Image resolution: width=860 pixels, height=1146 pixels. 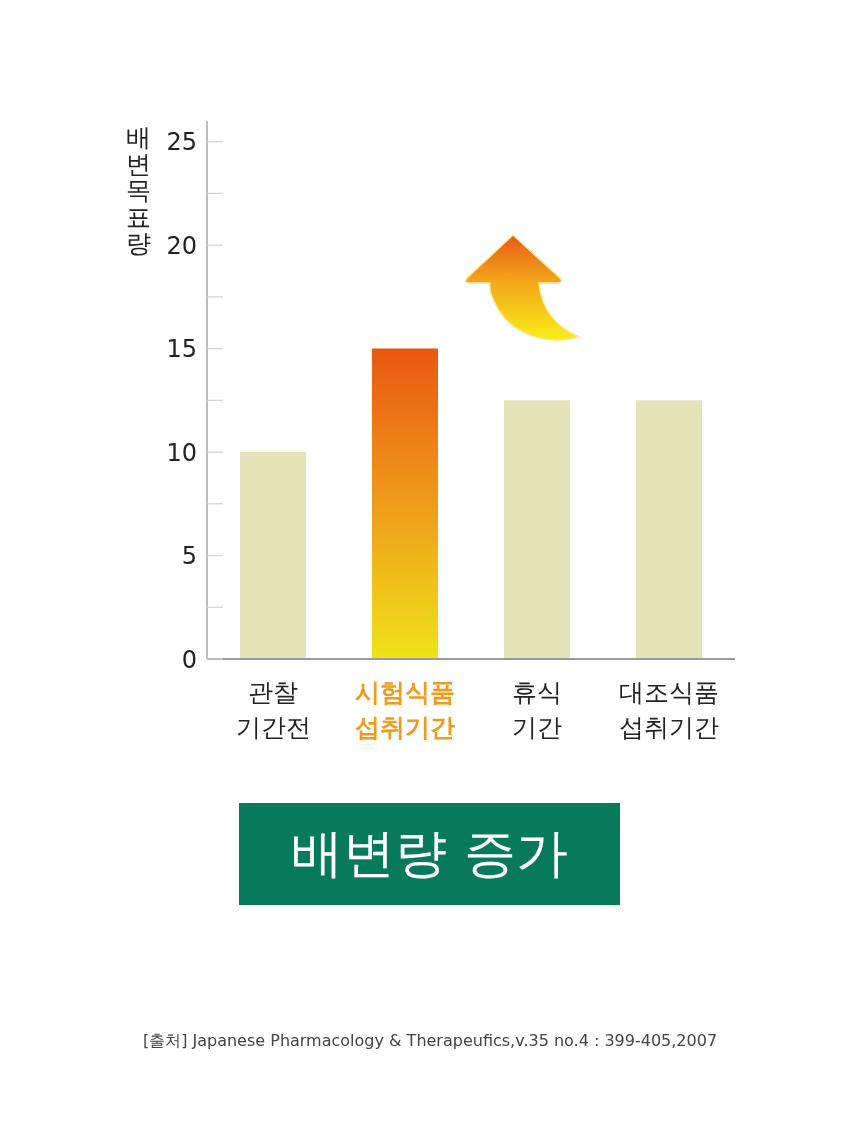 I want to click on text: [출처] Japanese Pharmacology & Therapeufics,v.35 no.4 : 399-405,2007, so click(x=430, y=1040).